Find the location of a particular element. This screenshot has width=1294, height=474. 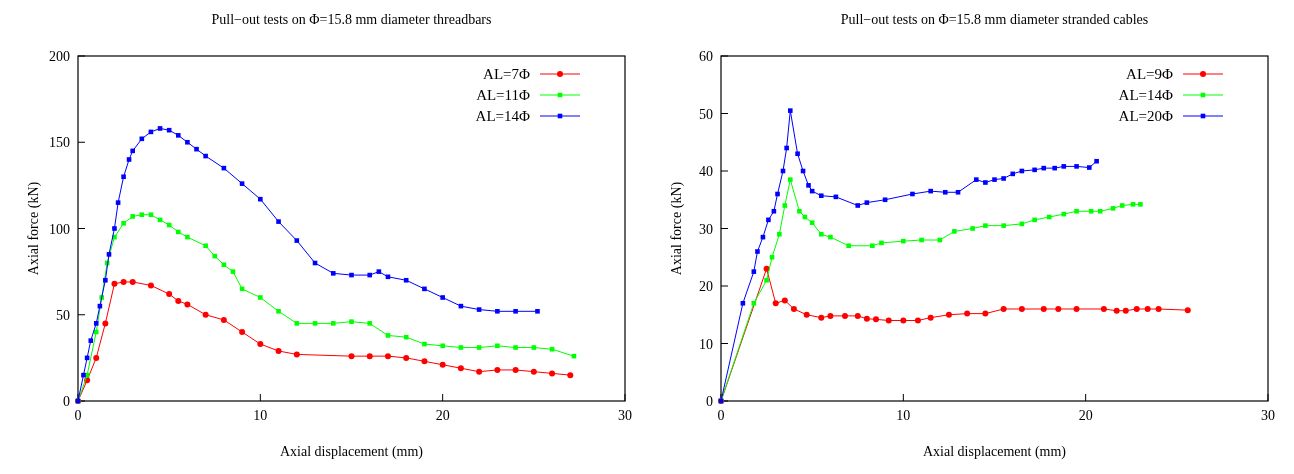

legend-label: AL=9Φ is located at coordinates (1150, 74).